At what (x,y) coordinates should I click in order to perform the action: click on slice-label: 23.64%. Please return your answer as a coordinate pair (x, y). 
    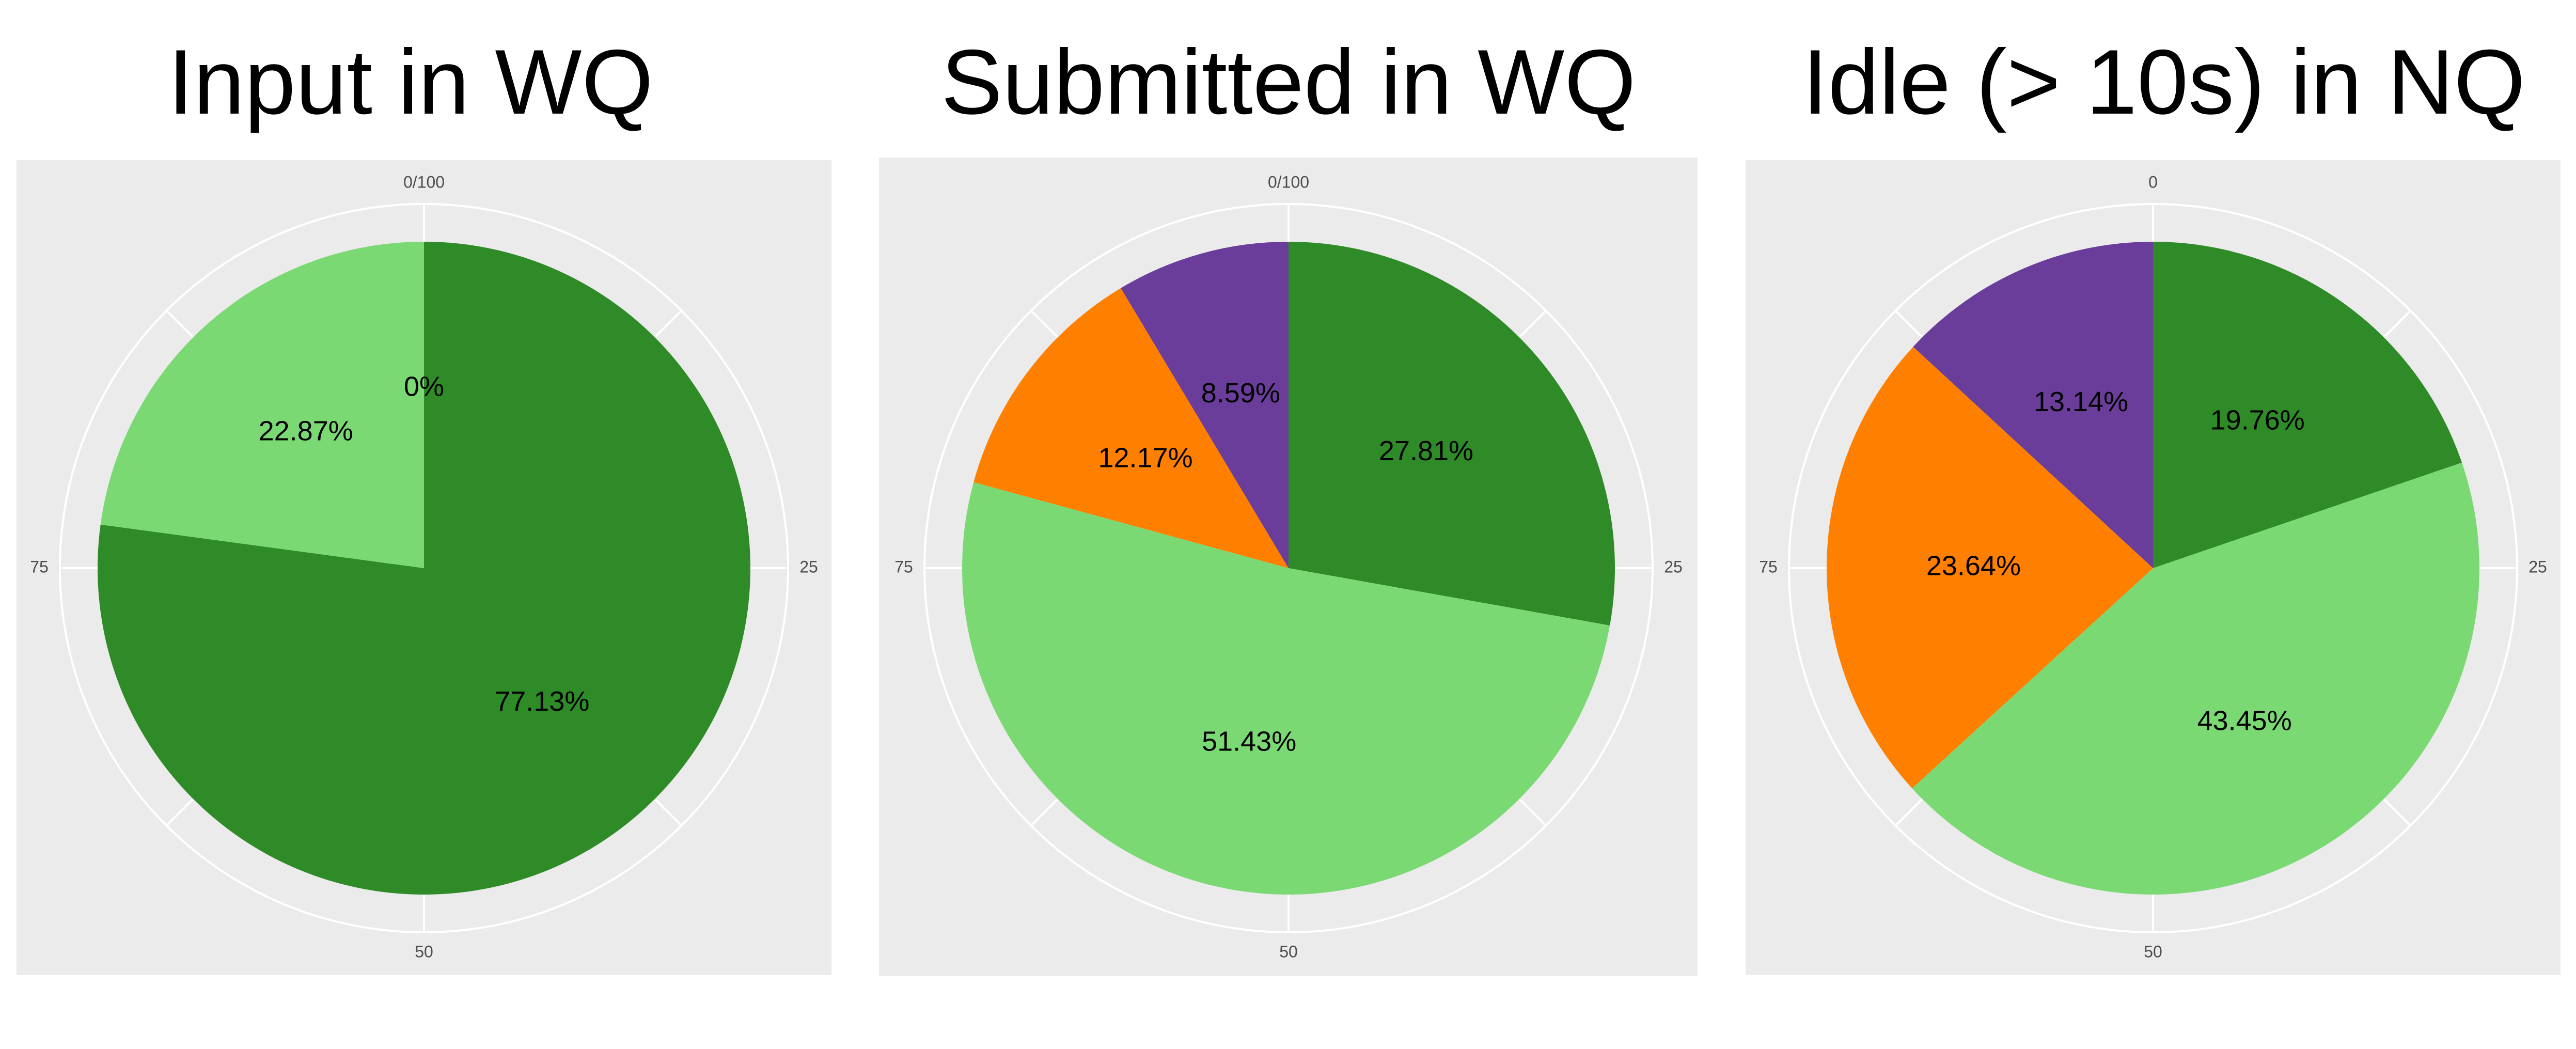
    Looking at the image, I should click on (1973, 565).